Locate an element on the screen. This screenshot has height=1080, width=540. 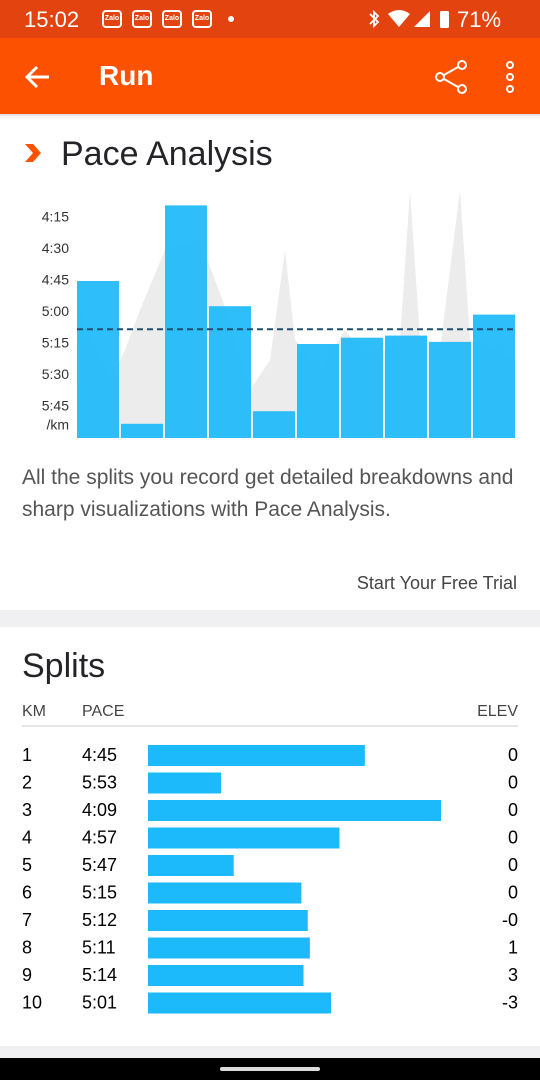
elev: -0 is located at coordinates (510, 920).